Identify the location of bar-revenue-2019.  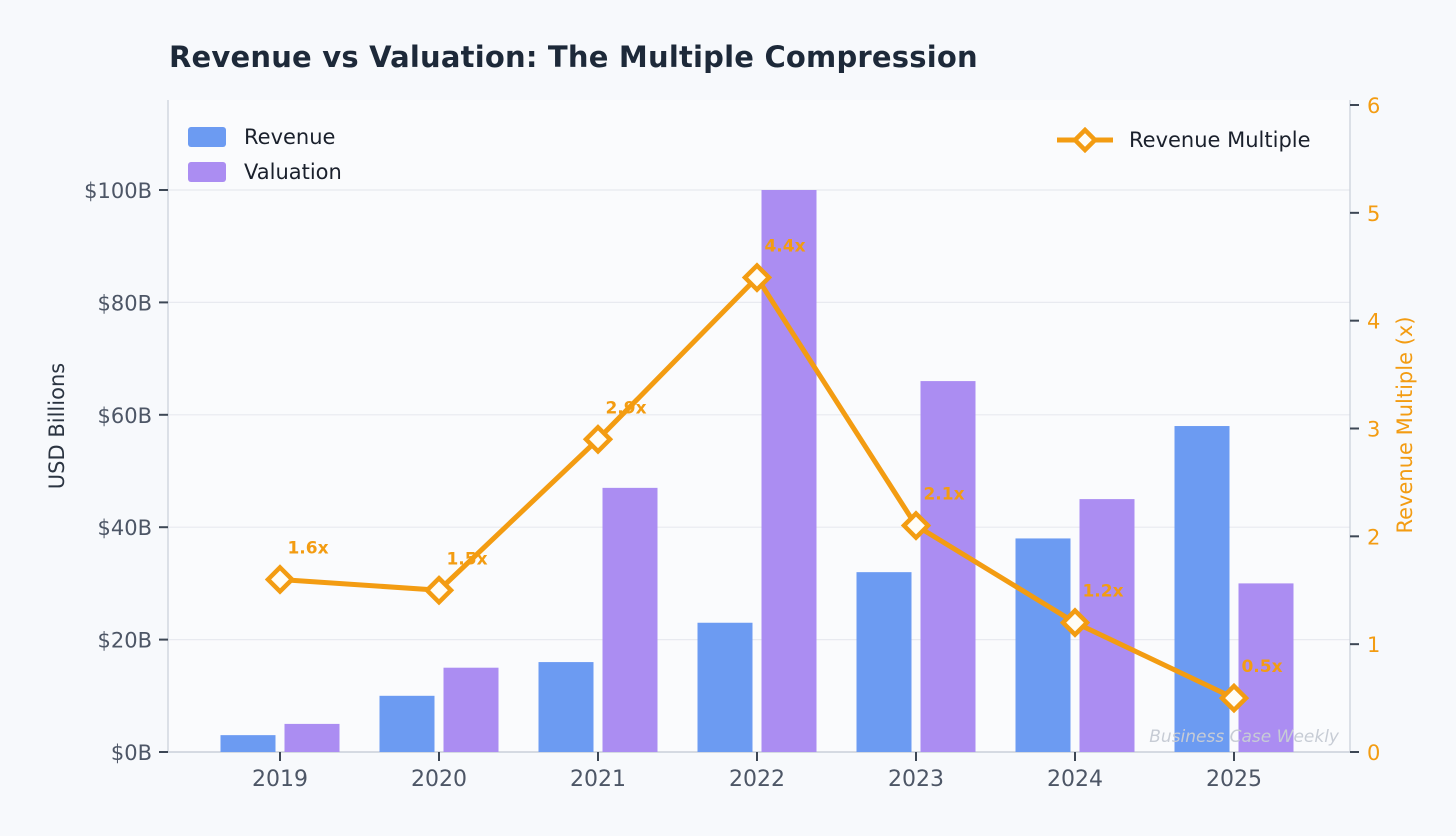
(248, 743).